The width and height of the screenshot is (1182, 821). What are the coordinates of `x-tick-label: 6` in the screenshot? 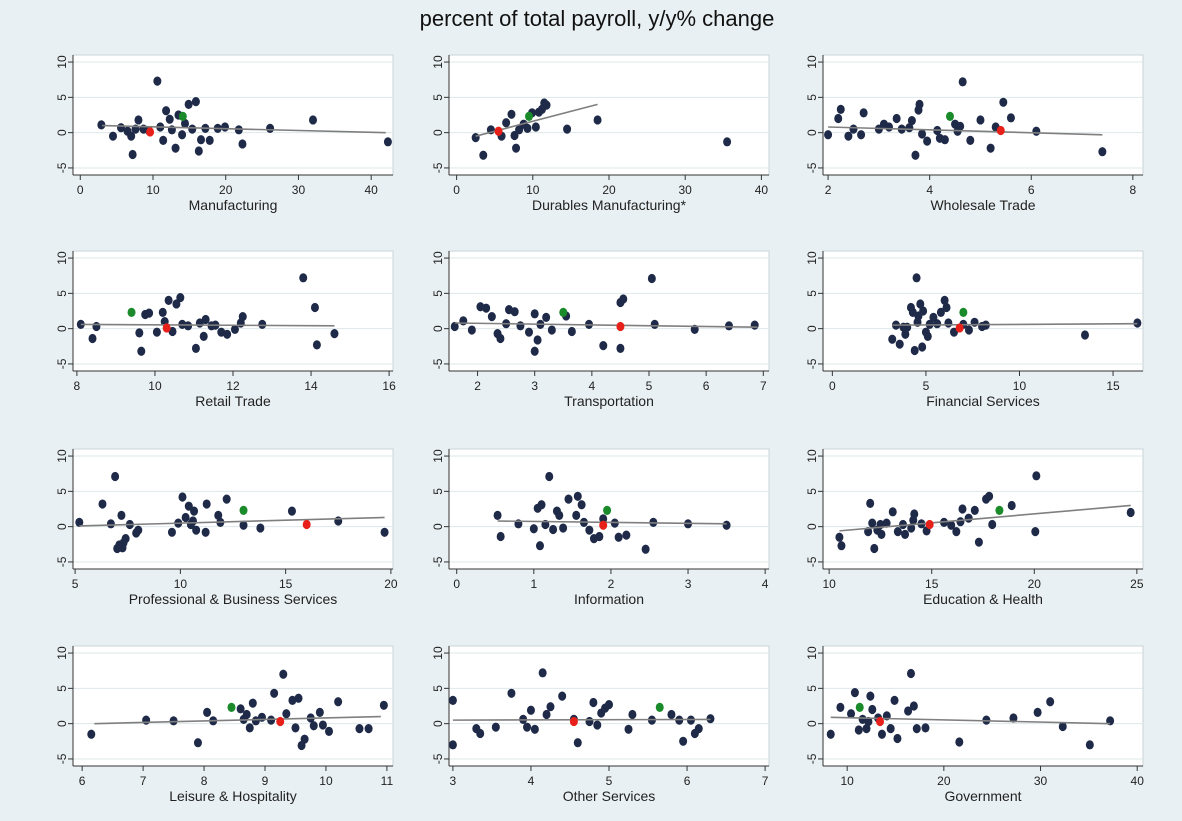 It's located at (1031, 190).